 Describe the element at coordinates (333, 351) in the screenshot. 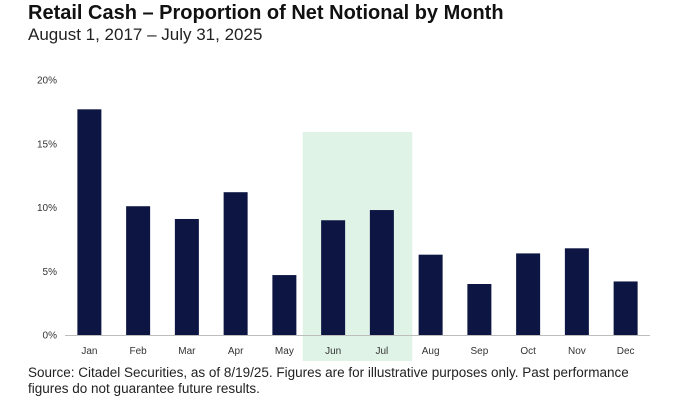

I see `x-tick-label: Jun` at that location.